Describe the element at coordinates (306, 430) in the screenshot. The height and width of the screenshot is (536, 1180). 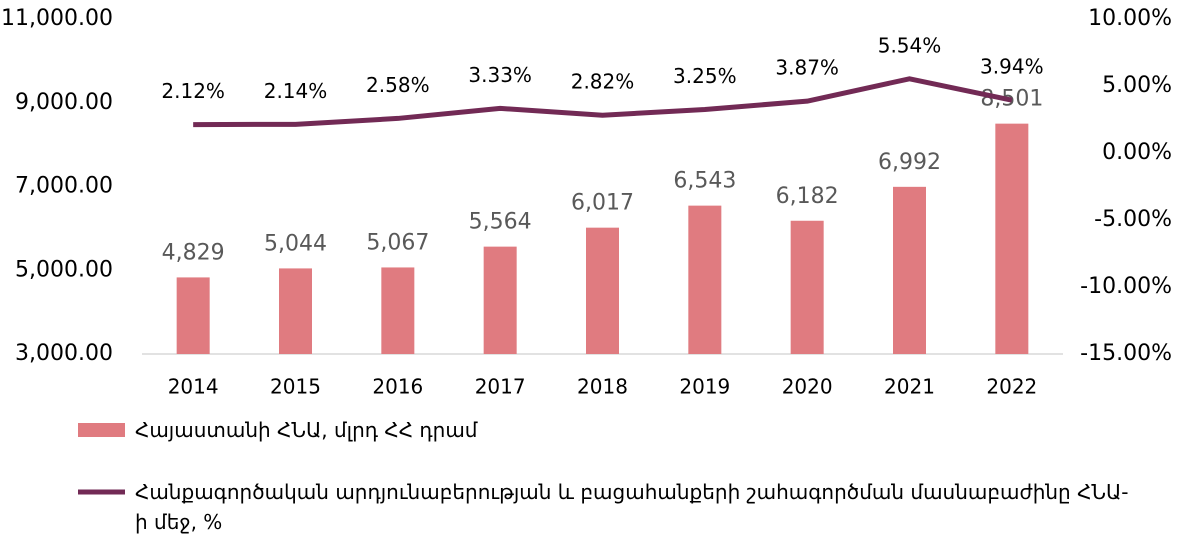
I see `legend-label: Հայաստանի ՀՆԱ, մլրդ ՀՀ դրամ` at that location.